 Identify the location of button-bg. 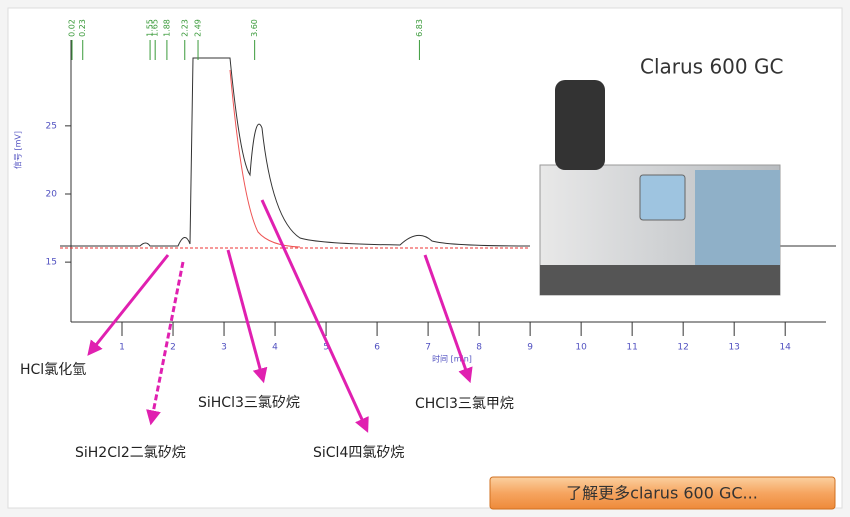
(662, 493).